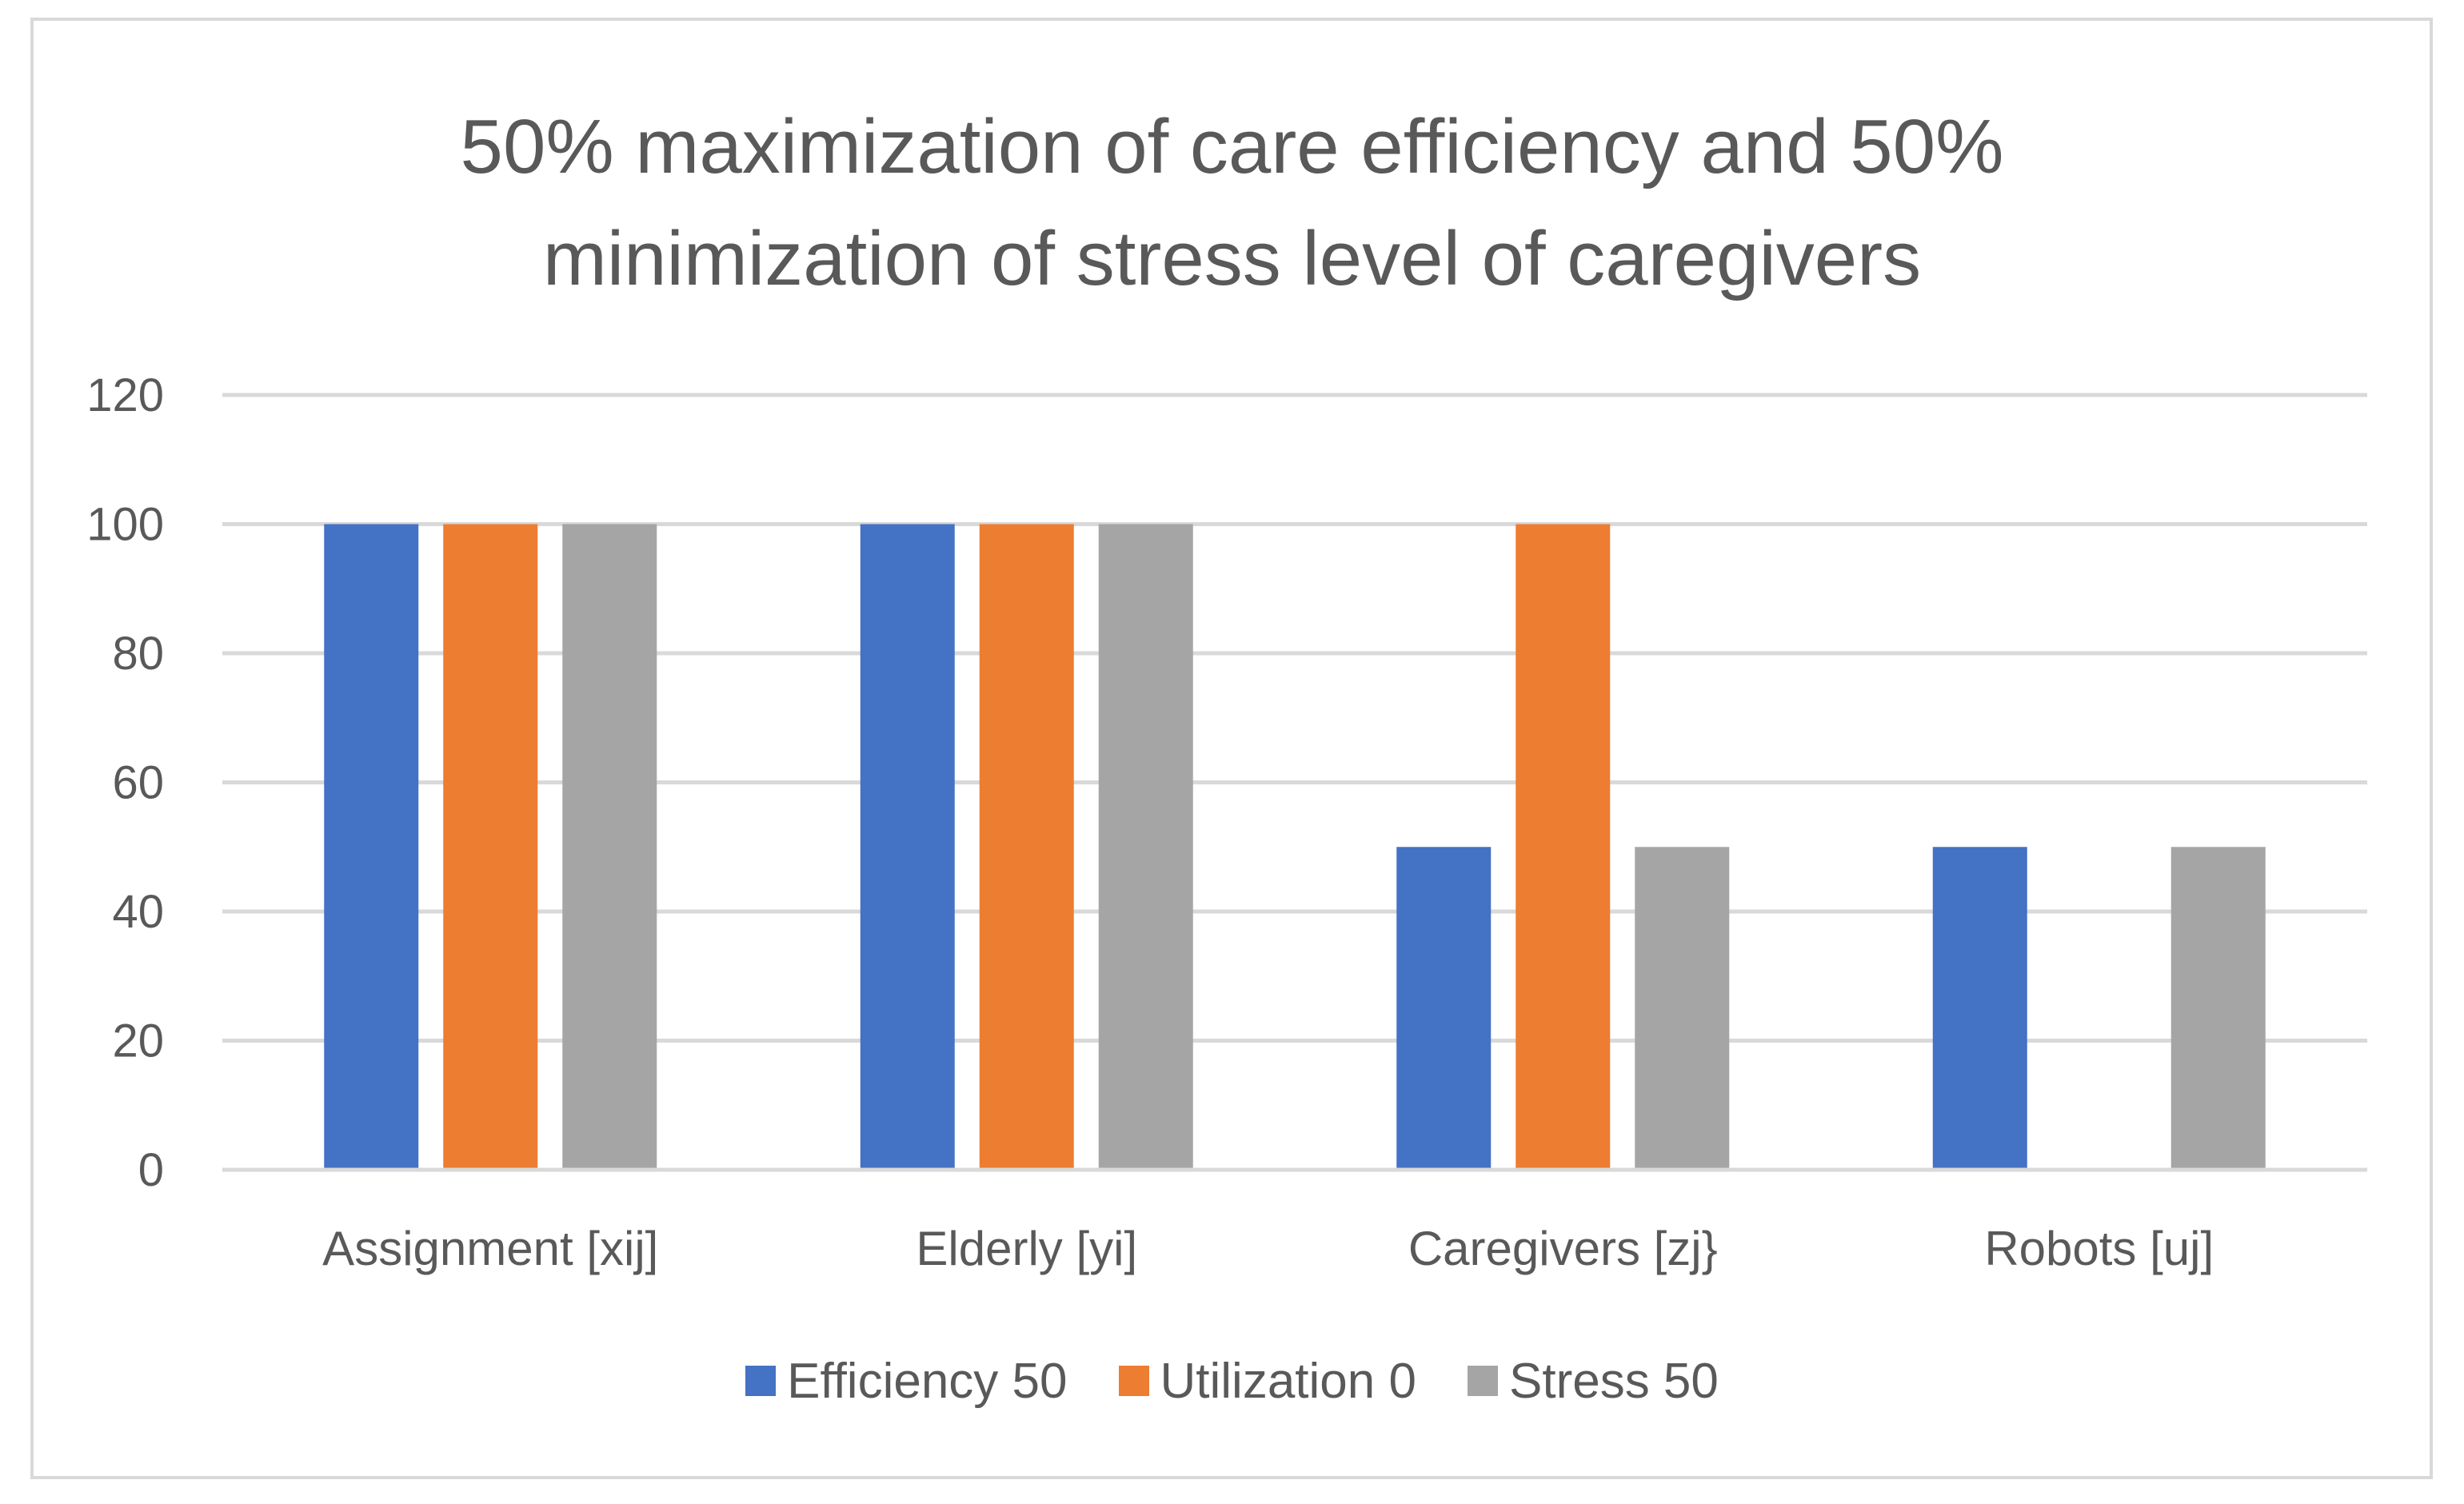 The width and height of the screenshot is (2464, 1504). What do you see at coordinates (138, 654) in the screenshot?
I see `y-tick-label-80: 80` at bounding box center [138, 654].